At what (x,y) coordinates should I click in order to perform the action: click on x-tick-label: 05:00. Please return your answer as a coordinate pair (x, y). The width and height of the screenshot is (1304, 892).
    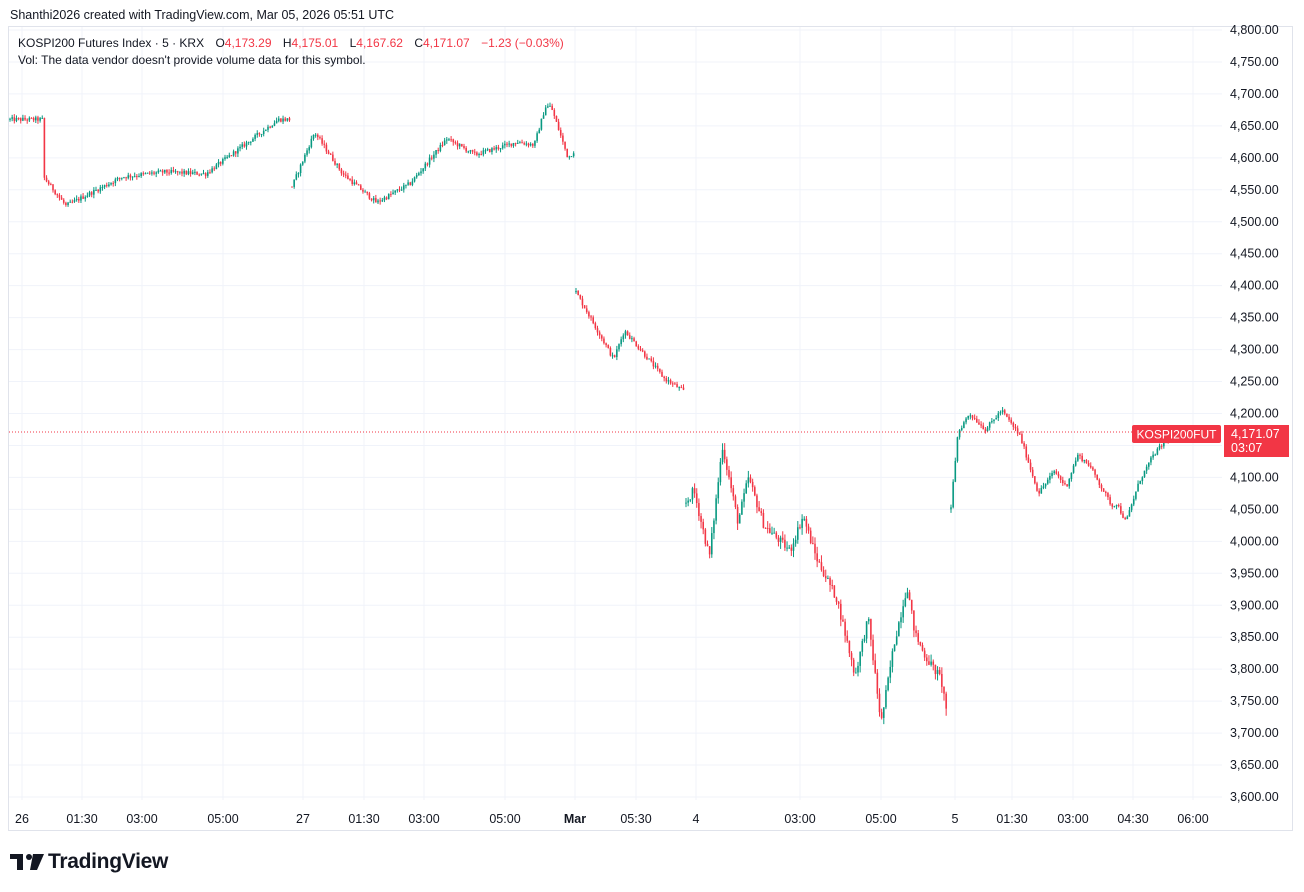
    Looking at the image, I should click on (880, 819).